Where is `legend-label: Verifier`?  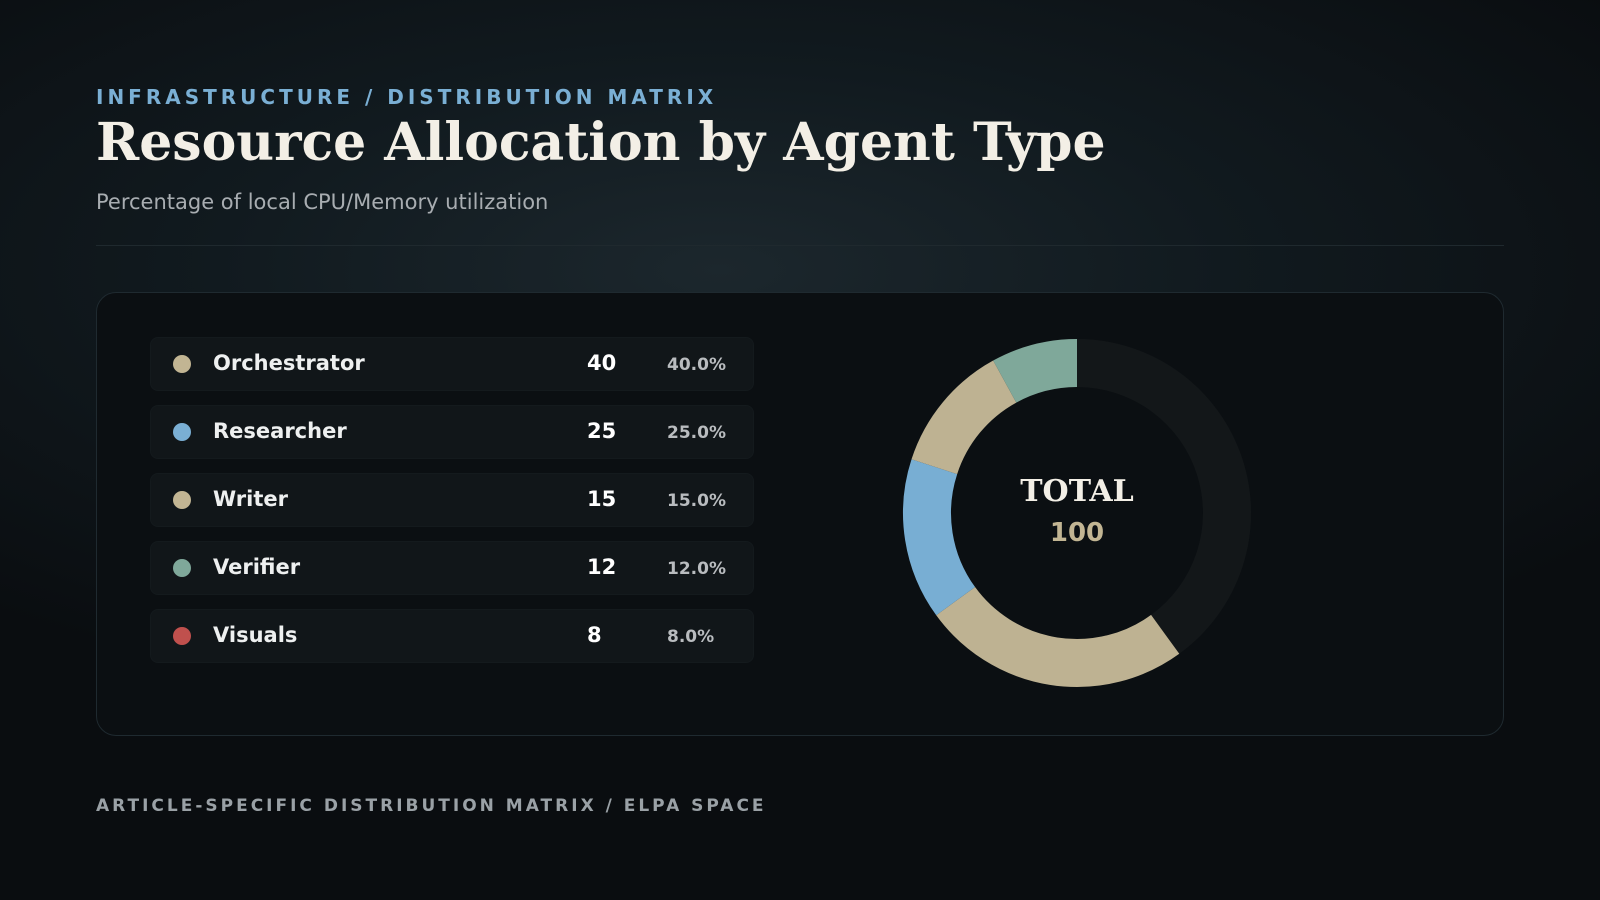 legend-label: Verifier is located at coordinates (257, 567).